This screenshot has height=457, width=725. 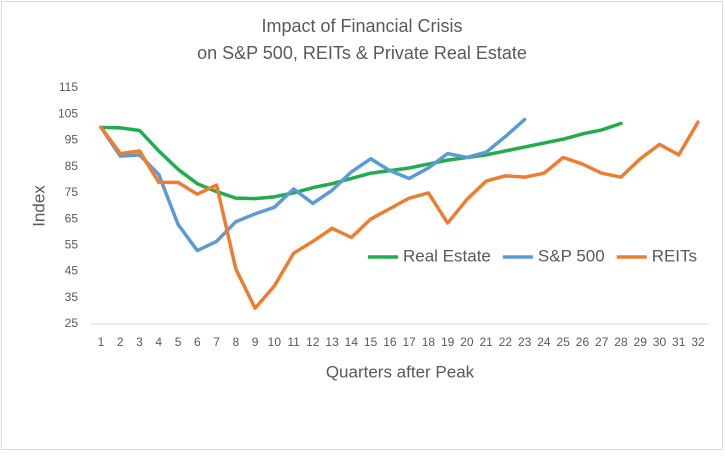 What do you see at coordinates (571, 255) in the screenshot?
I see `legend-label: S&P 500` at bounding box center [571, 255].